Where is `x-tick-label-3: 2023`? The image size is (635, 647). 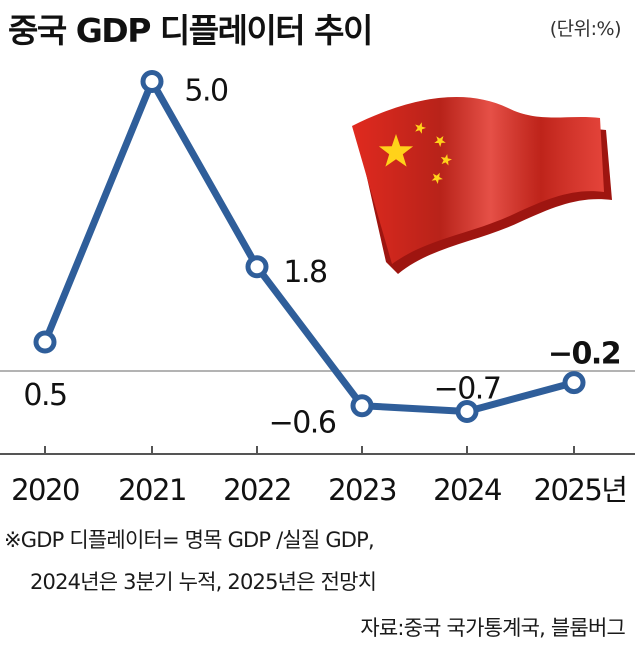
x-tick-label-3: 2023 is located at coordinates (362, 490).